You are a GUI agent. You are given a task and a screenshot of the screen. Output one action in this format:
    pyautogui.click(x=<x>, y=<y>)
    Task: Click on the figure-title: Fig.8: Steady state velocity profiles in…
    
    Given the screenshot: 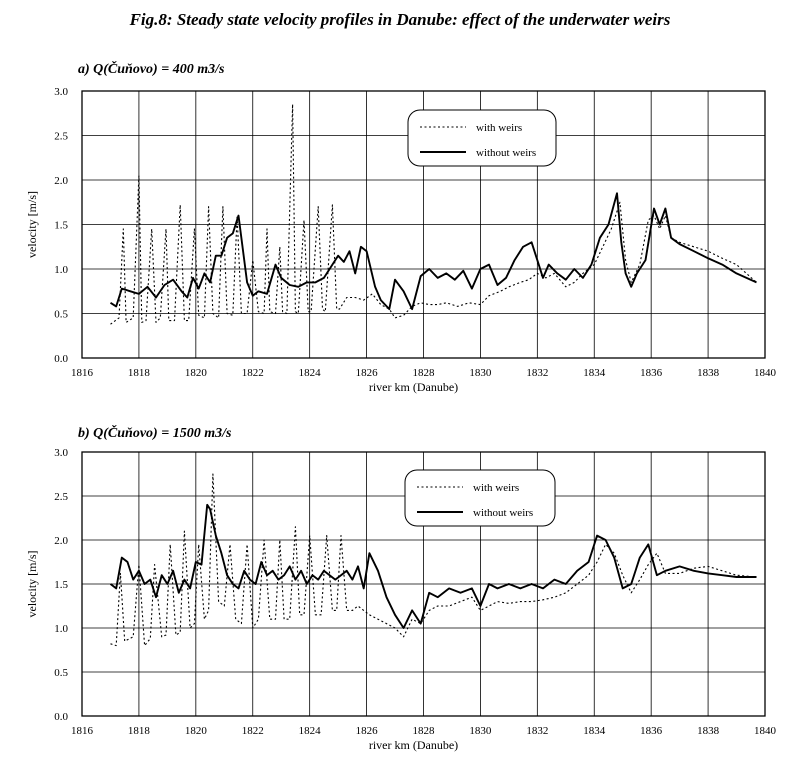 What is the action you would take?
    pyautogui.click(x=400, y=19)
    